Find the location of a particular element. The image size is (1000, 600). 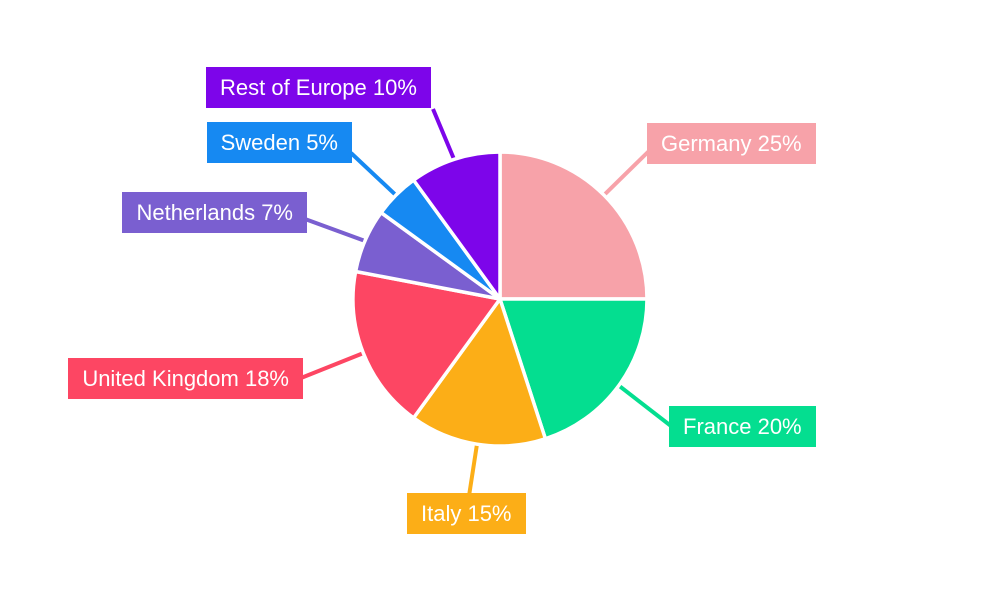

leader-line-sweden is located at coordinates (375, 176).